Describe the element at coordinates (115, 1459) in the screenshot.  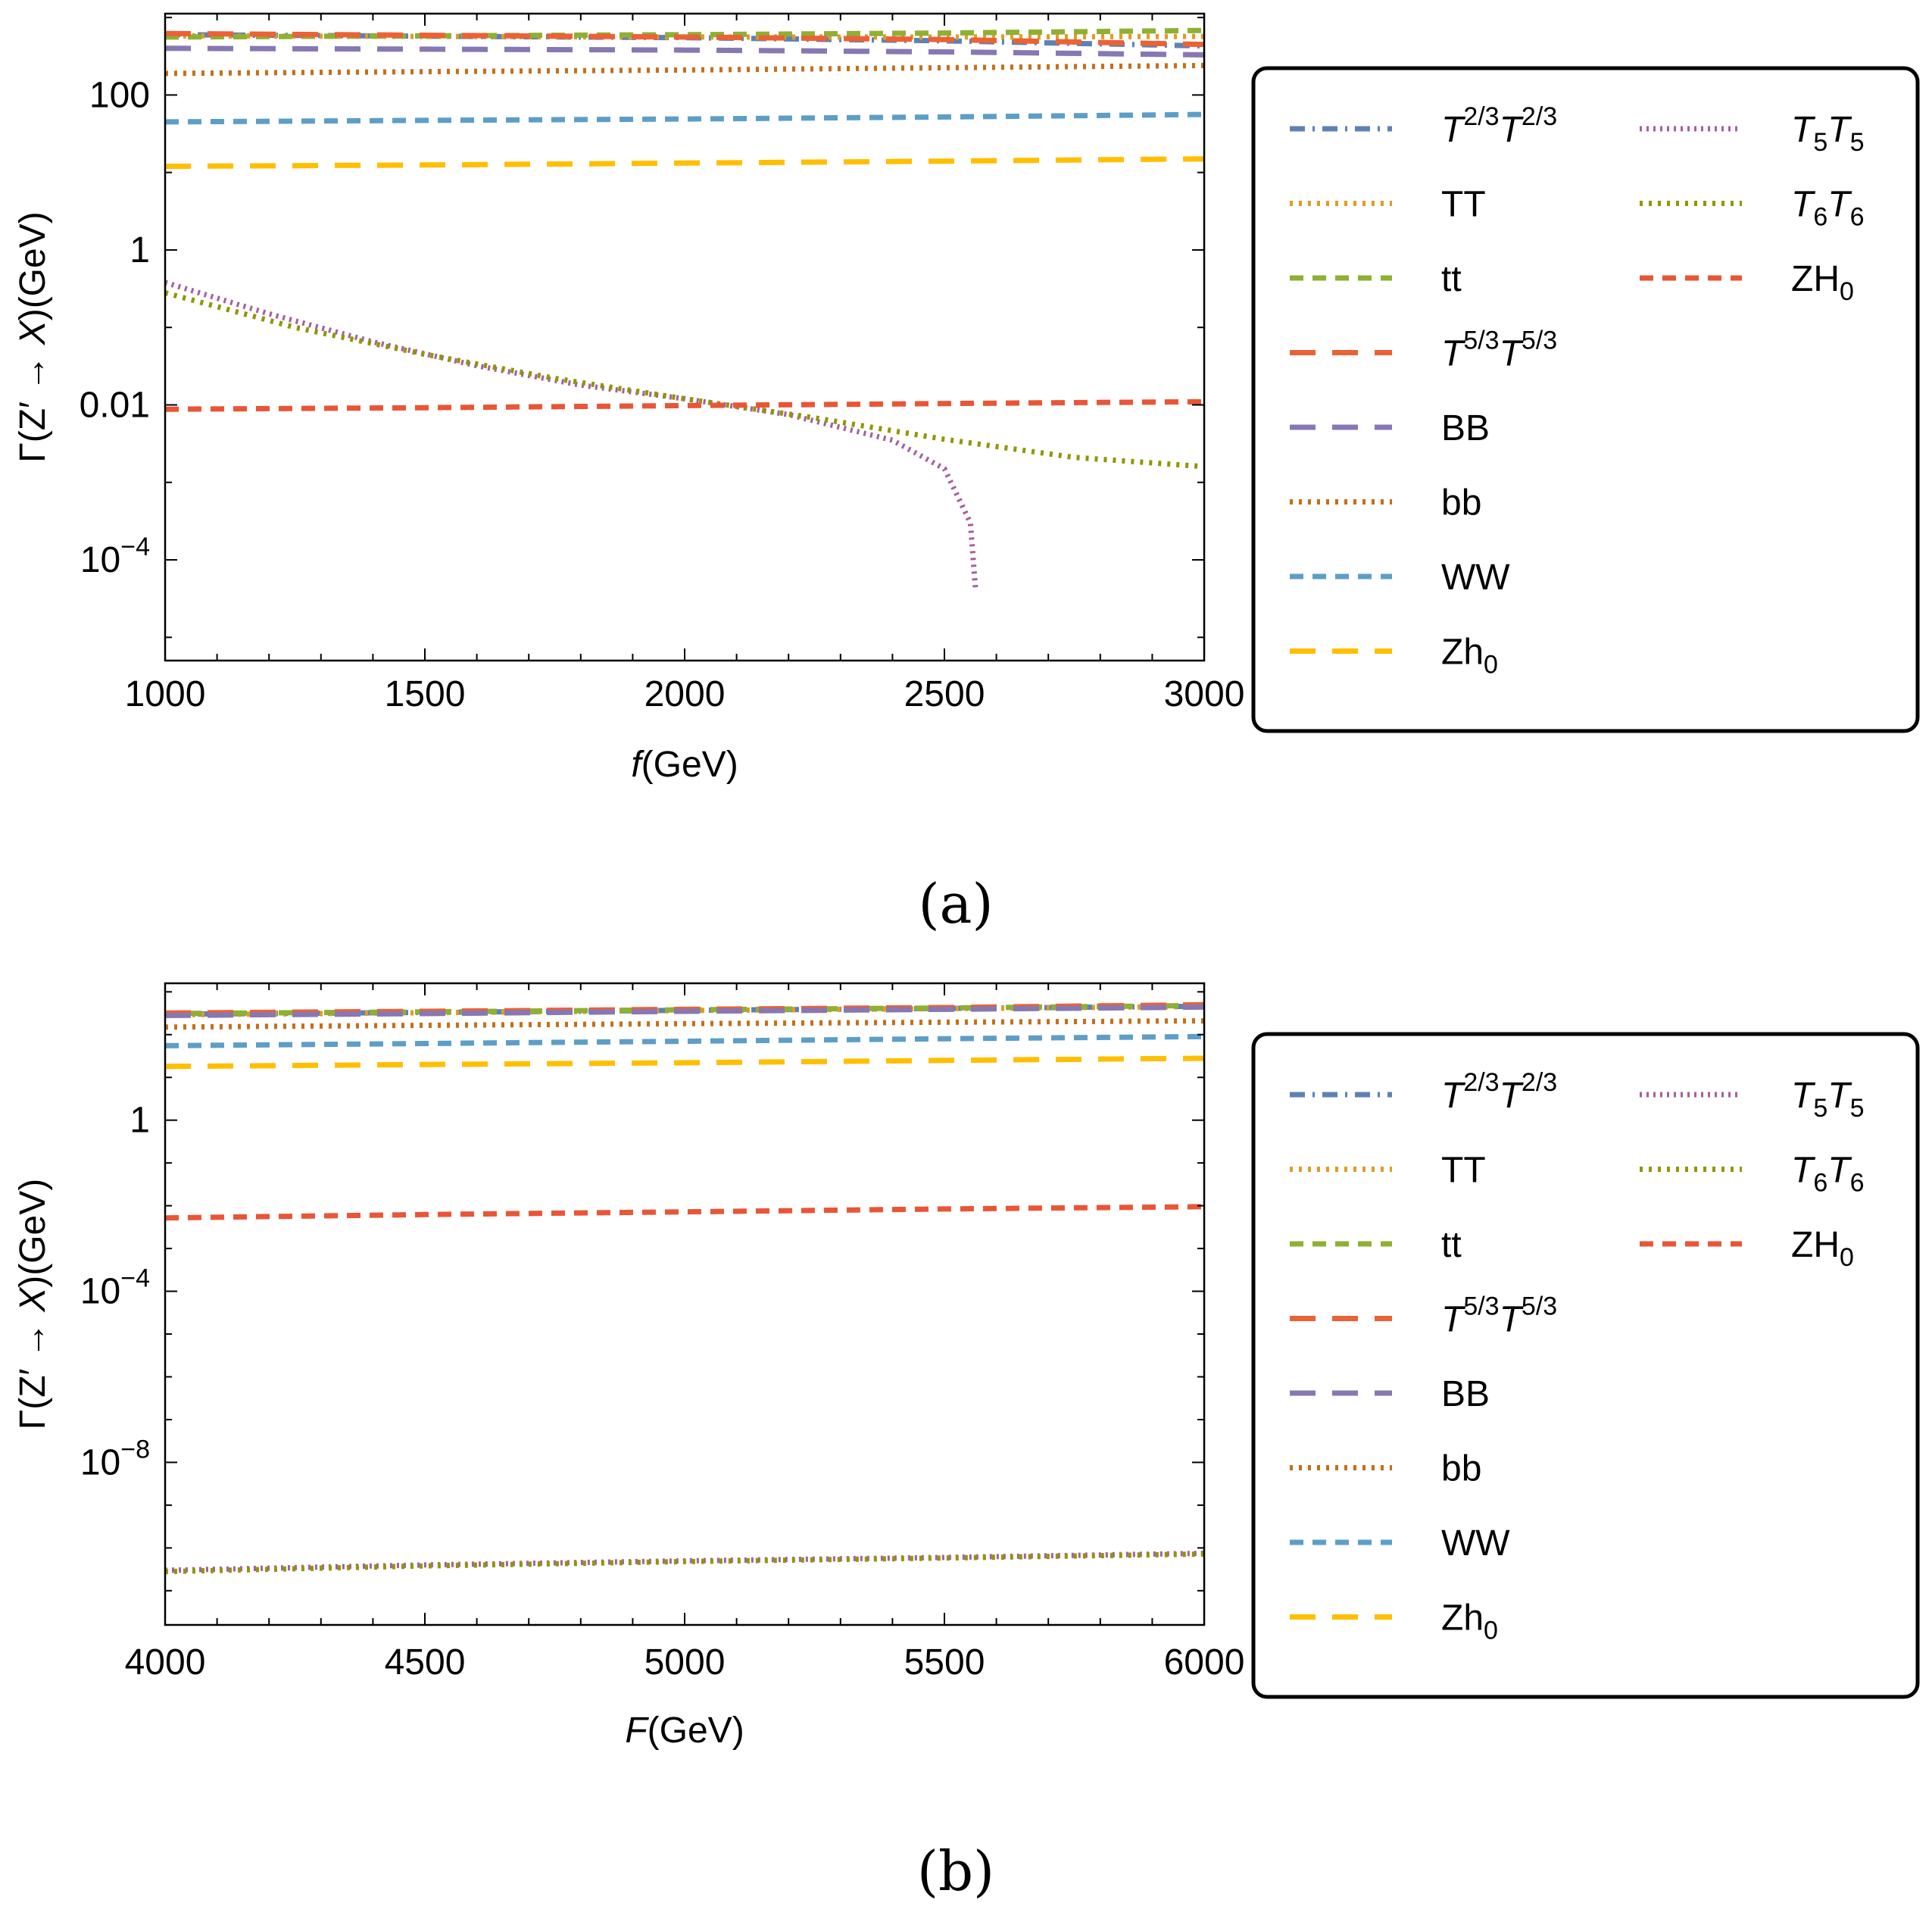
I see `y-tick-label: 10⁻⁸` at that location.